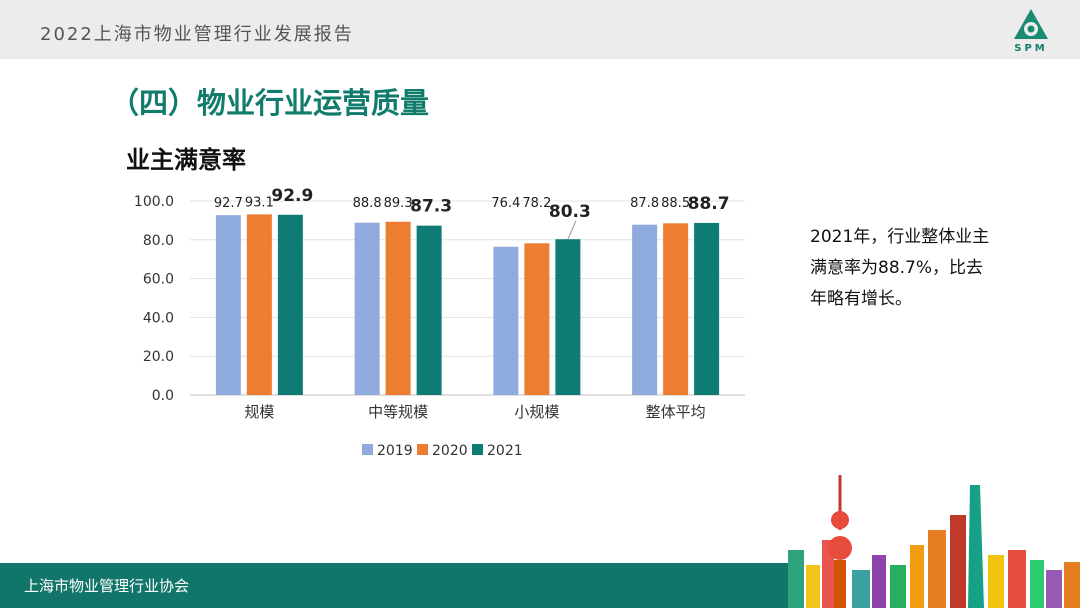 Image resolution: width=1080 pixels, height=608 pixels. Describe the element at coordinates (398, 203) in the screenshot. I see `value-label: 89.3` at that location.